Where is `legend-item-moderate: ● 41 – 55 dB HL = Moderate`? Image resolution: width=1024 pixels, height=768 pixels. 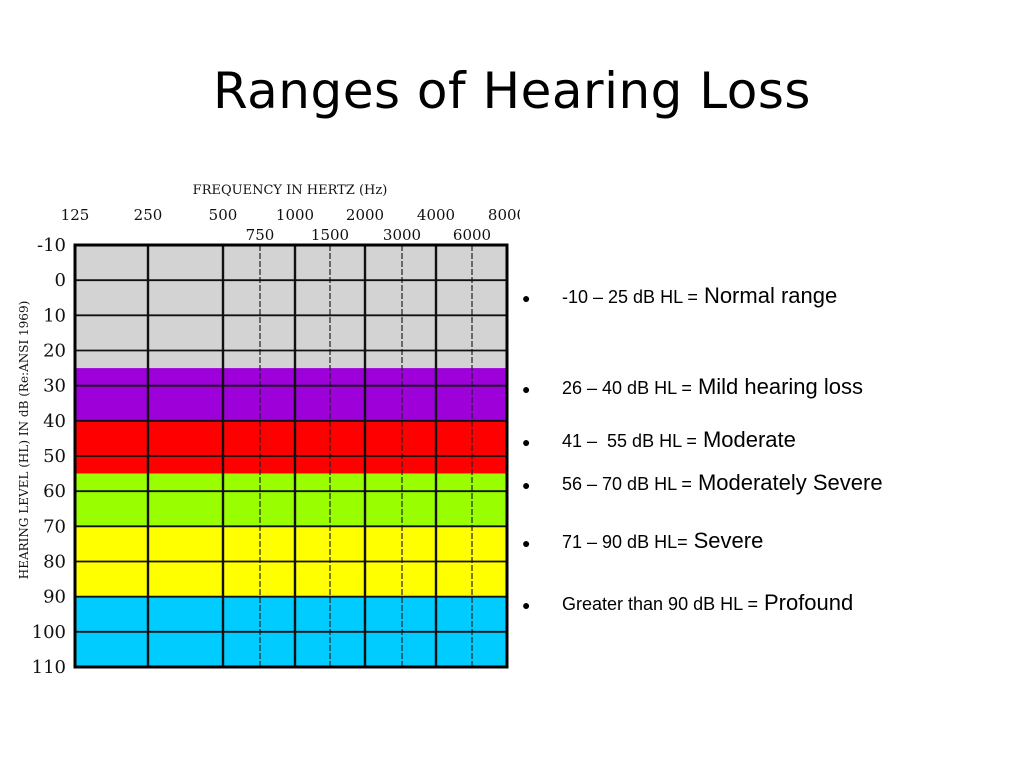
legend-item-moderate: ● 41 – 55 dB HL = Moderate is located at coordinates (659, 439).